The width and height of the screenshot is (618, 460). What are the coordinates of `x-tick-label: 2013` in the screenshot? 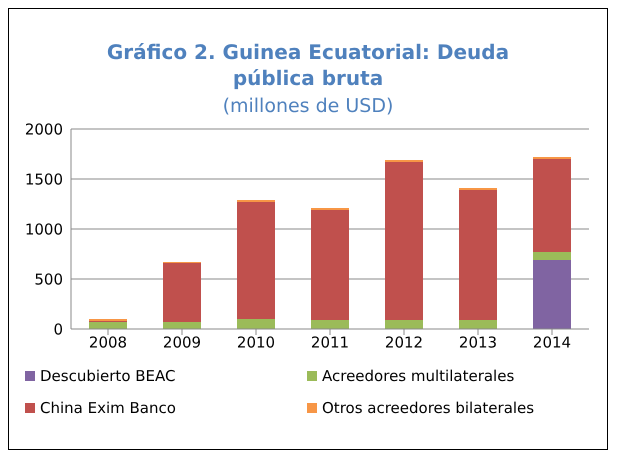 It's located at (478, 343).